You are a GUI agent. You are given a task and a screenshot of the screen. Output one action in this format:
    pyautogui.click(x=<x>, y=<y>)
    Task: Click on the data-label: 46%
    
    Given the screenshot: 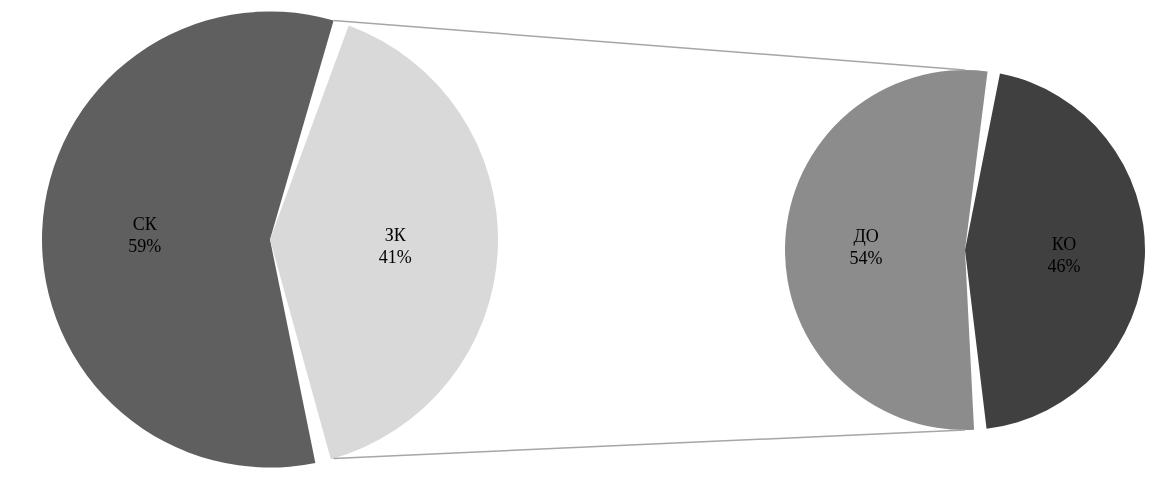 What is the action you would take?
    pyautogui.click(x=1064, y=265)
    